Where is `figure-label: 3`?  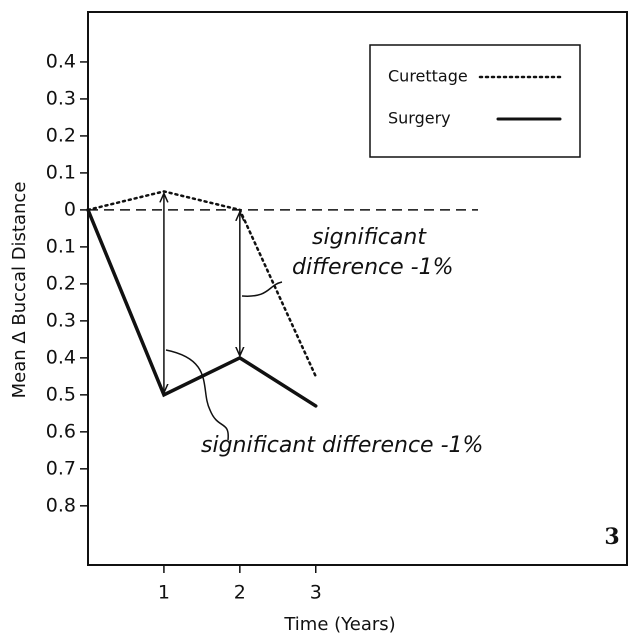
figure-label: 3 is located at coordinates (611, 537).